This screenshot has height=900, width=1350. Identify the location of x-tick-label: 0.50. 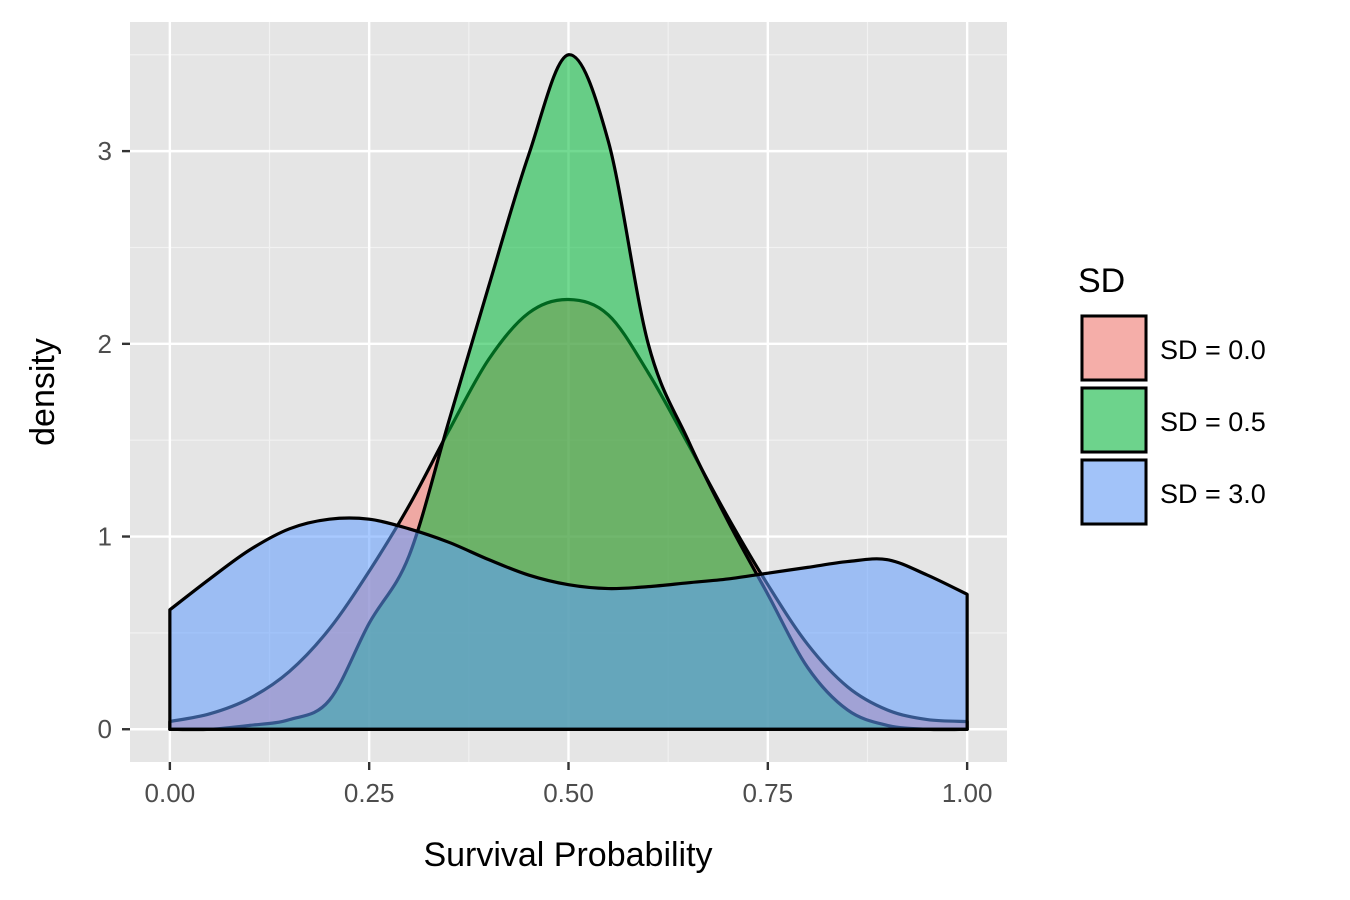
(568, 793).